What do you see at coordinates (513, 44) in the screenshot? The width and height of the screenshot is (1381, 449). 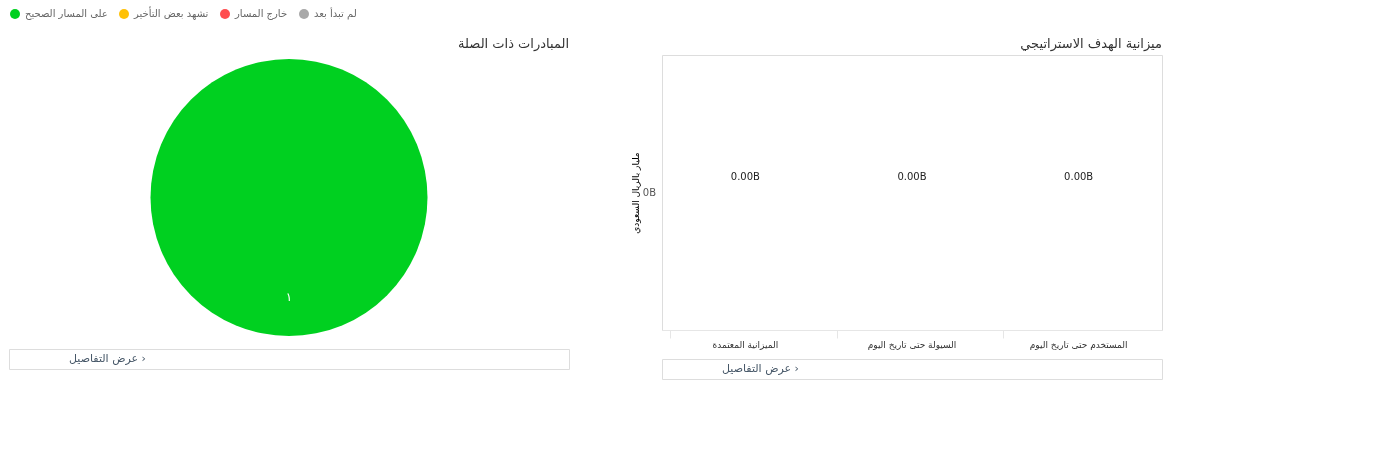 I see `text: المبادرات ذات الصلة` at bounding box center [513, 44].